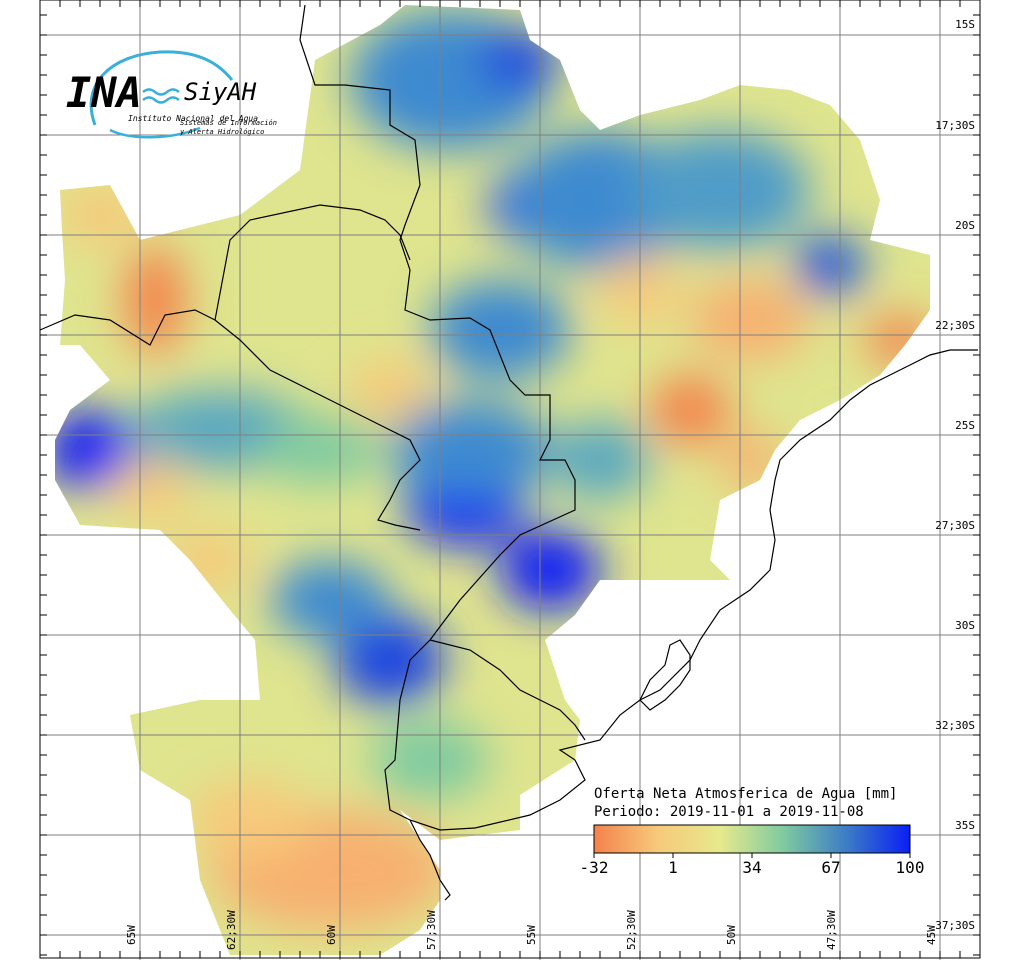 This screenshot has height=960, width=1024. Describe the element at coordinates (431, 930) in the screenshot. I see `lon-label: 57;30W` at that location.